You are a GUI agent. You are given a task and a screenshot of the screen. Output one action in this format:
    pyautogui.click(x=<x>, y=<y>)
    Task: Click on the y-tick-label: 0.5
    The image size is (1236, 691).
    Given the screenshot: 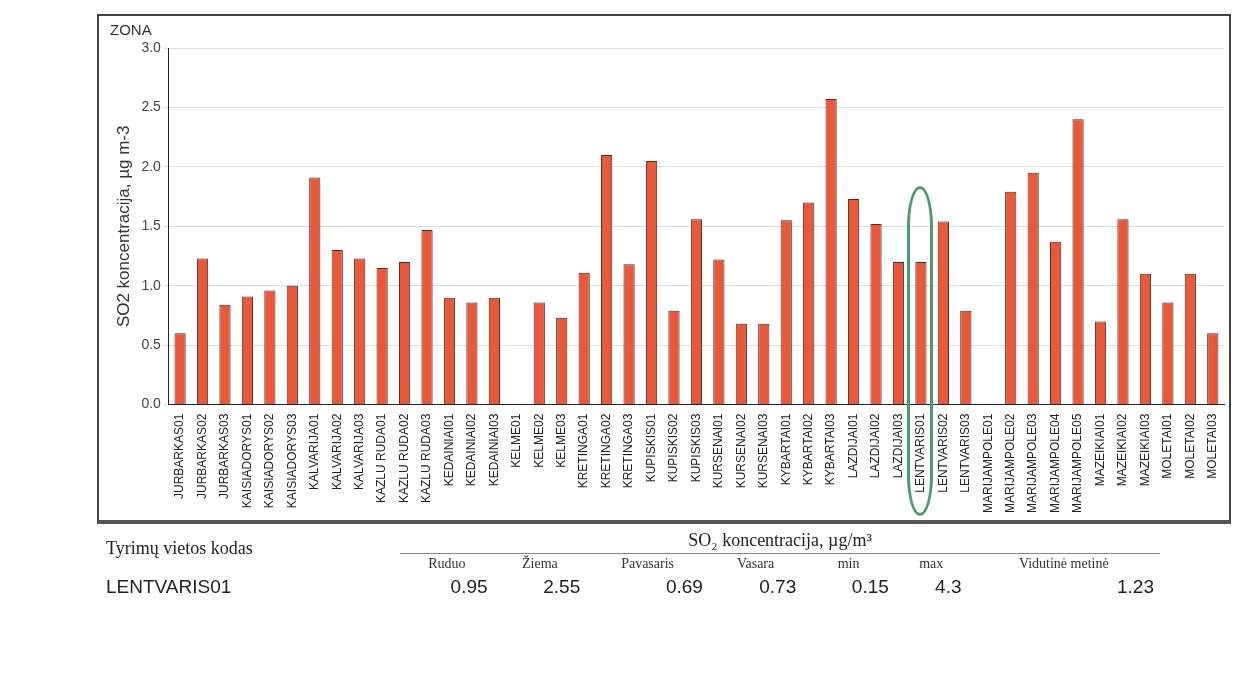 What is the action you would take?
    pyautogui.click(x=151, y=344)
    